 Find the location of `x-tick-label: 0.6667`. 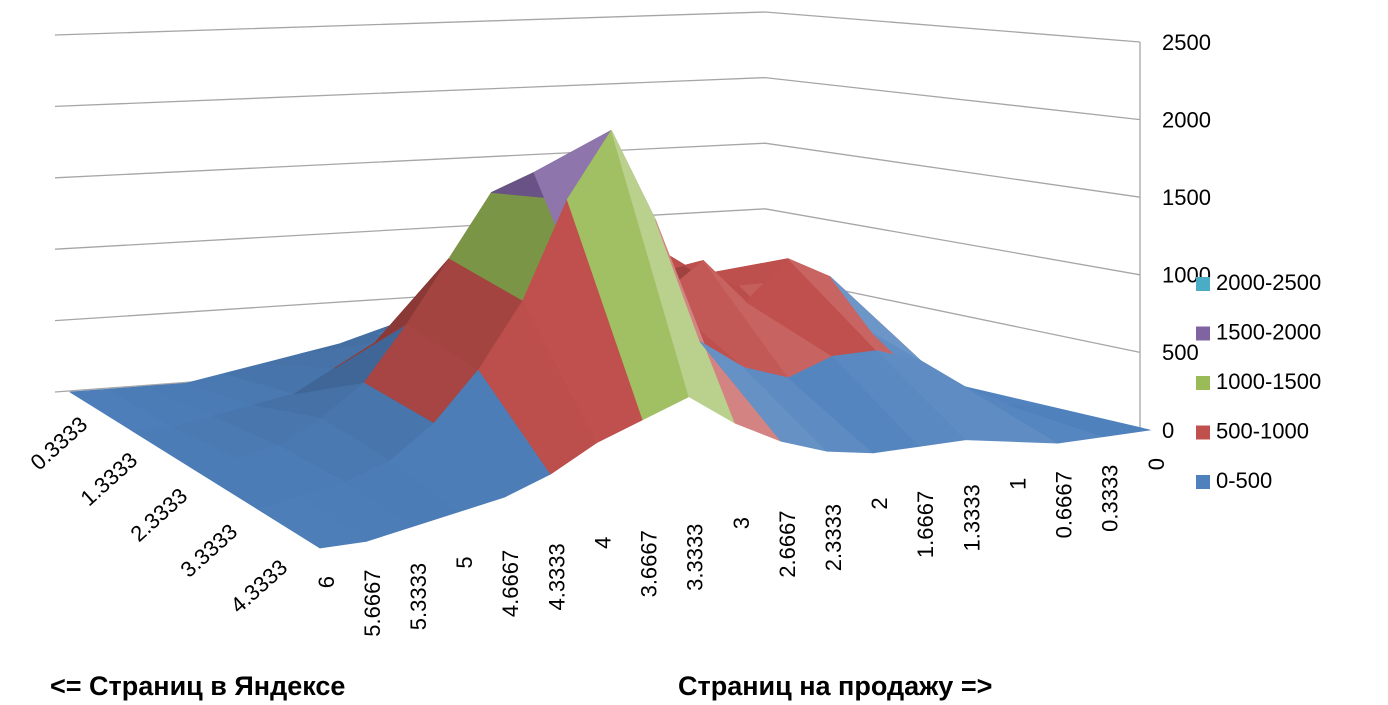

x-tick-label: 0.6667 is located at coordinates (1064, 504).